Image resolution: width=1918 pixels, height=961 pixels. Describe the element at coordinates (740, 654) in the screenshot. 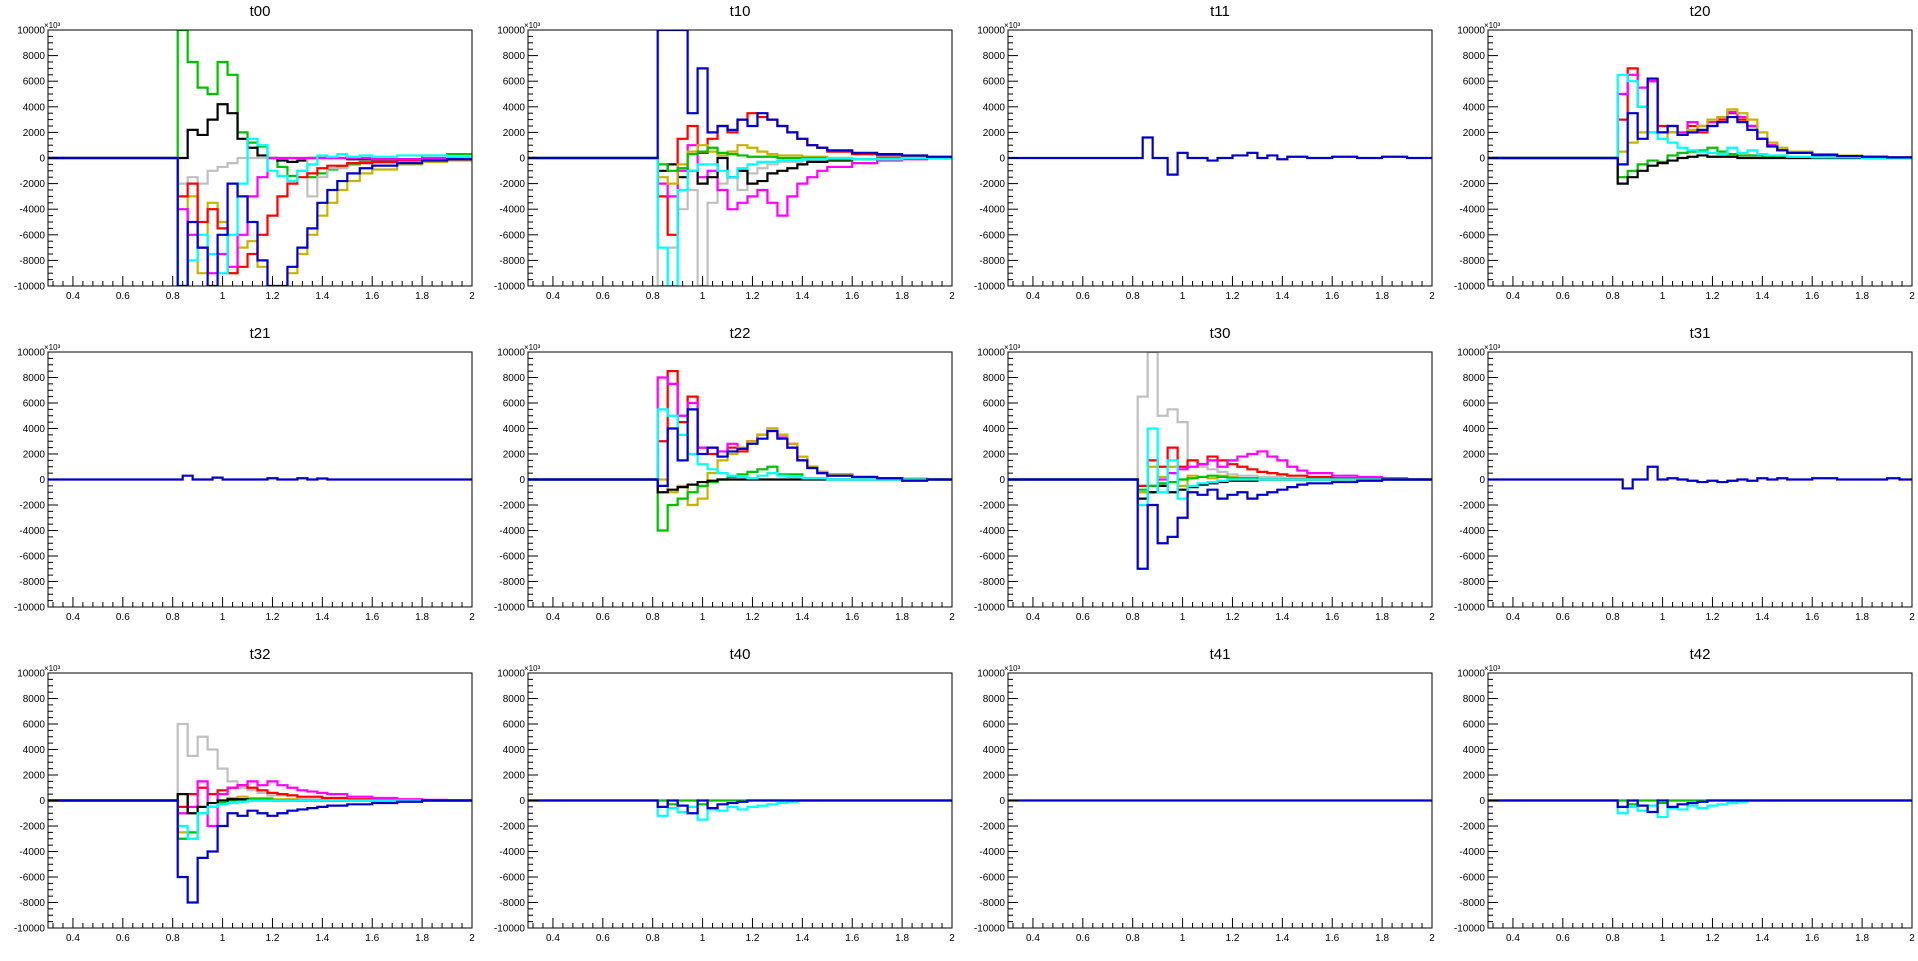

I see `panel-title: t40` at that location.